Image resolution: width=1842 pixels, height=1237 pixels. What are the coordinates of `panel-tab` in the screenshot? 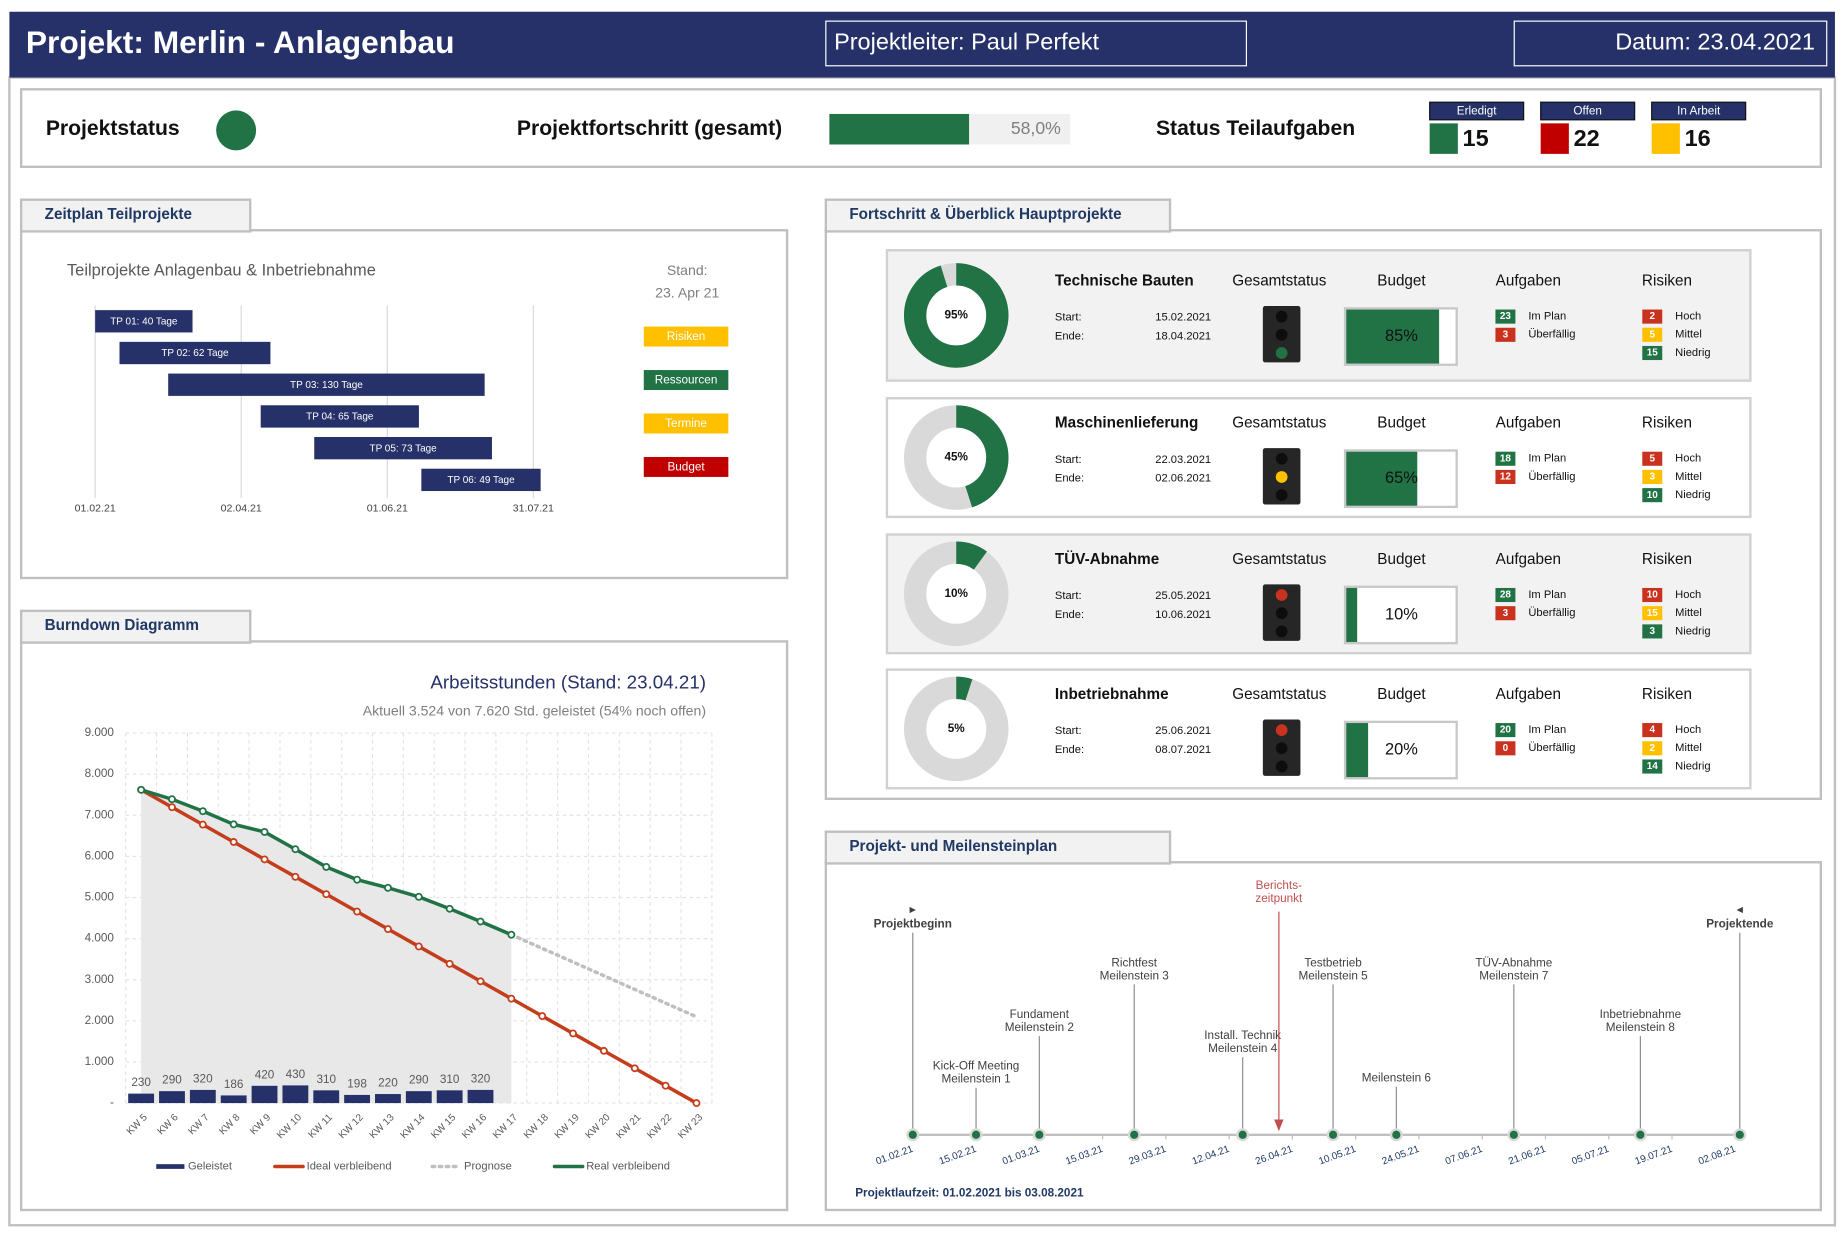 It's located at (135, 215).